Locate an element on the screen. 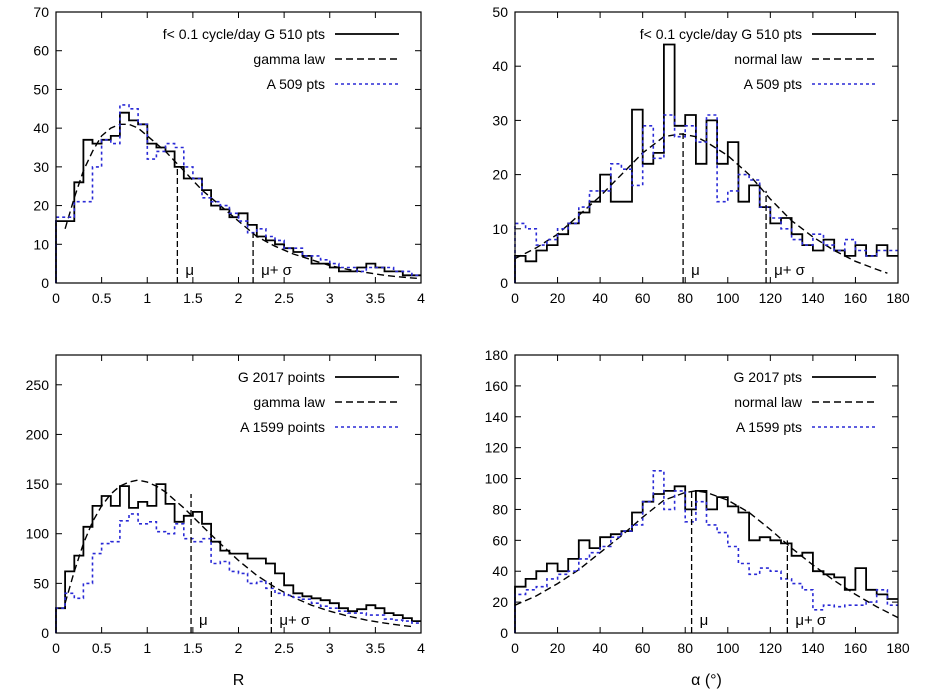 This screenshot has height=697, width=941. y-tick-label: 180 is located at coordinates (497, 355).